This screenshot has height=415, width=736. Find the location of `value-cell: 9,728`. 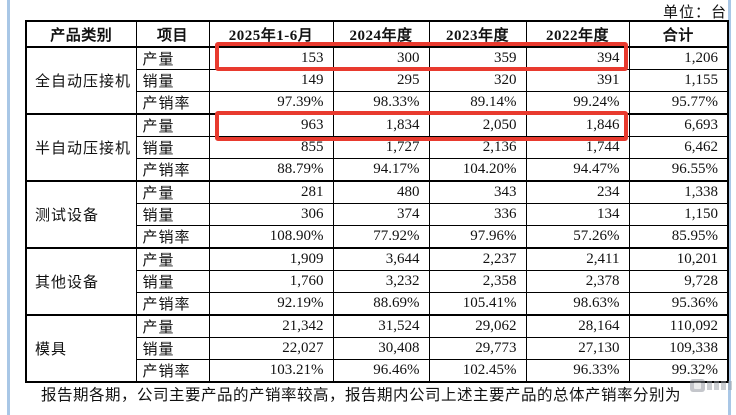

value-cell: 9,728 is located at coordinates (678, 281).